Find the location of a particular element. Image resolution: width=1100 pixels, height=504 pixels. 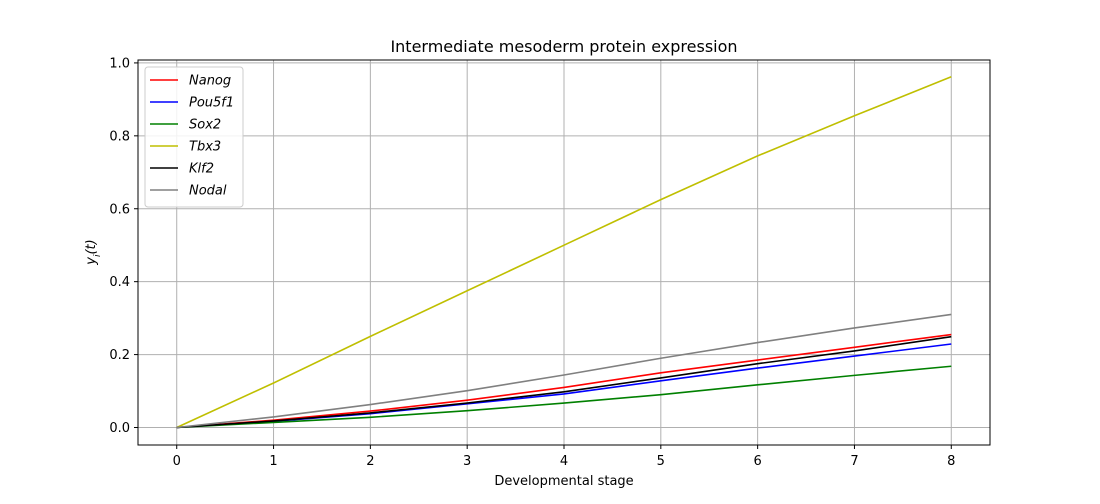

y-tick-label: 0.6 is located at coordinates (119, 209).